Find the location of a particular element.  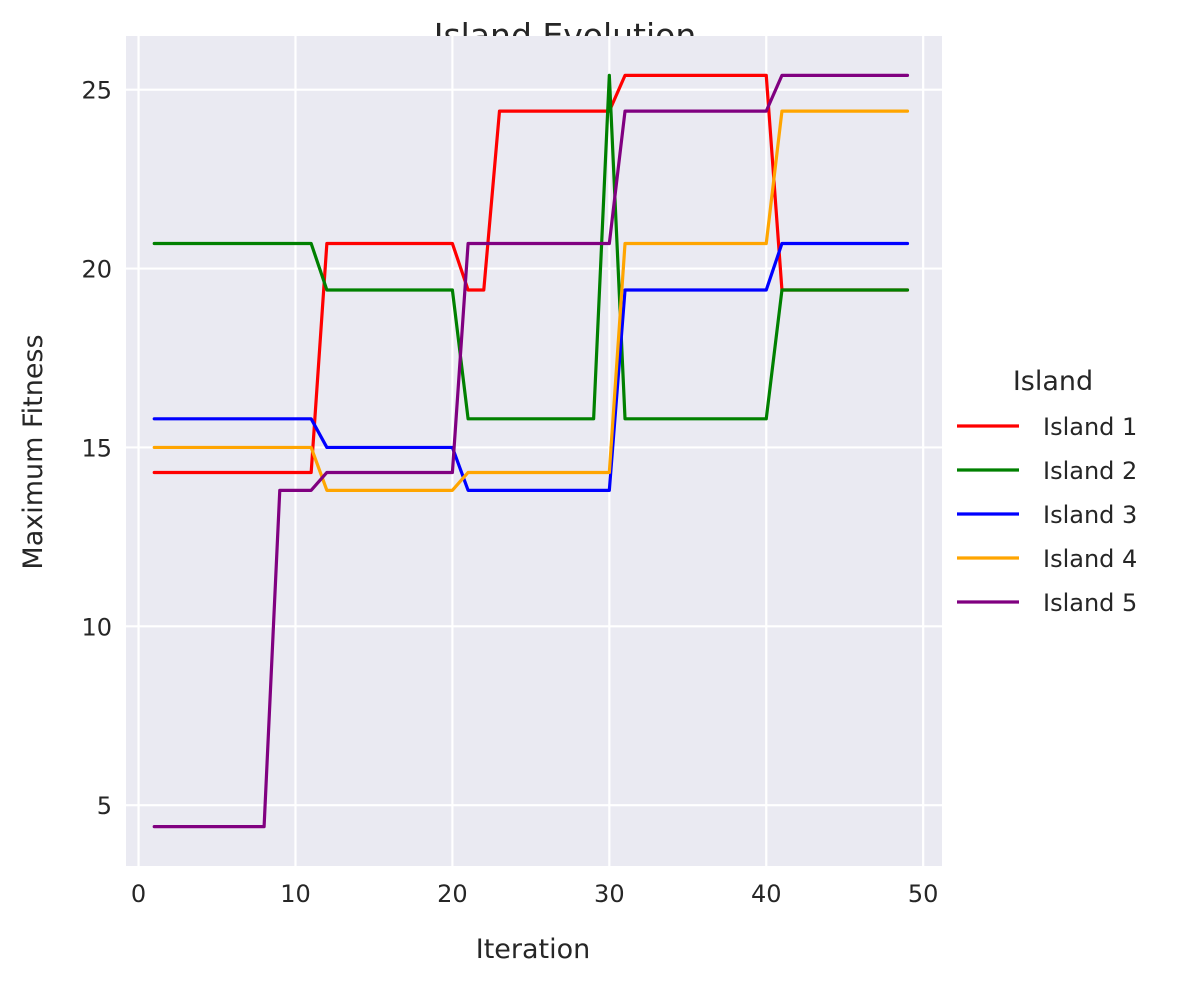

legend-title: Island is located at coordinates (1053, 381).